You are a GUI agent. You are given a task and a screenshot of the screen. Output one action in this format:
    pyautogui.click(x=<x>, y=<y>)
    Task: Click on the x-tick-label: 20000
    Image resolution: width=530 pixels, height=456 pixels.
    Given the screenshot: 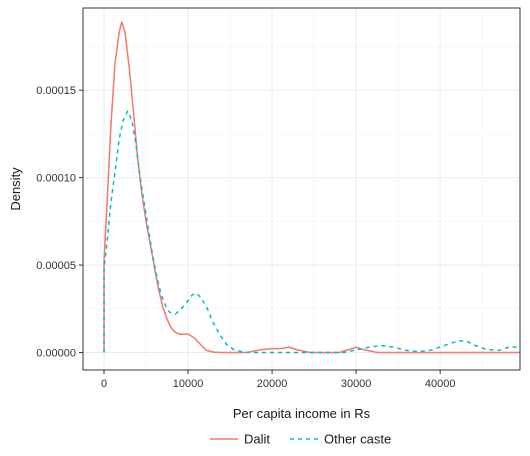 What is the action you would take?
    pyautogui.click(x=272, y=384)
    